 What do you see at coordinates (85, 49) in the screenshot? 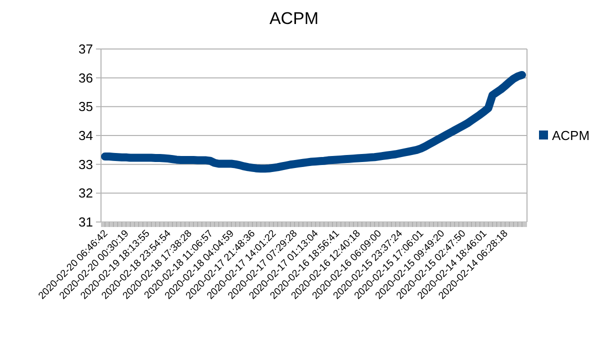
I see `y-tick-label: 37` at bounding box center [85, 49].